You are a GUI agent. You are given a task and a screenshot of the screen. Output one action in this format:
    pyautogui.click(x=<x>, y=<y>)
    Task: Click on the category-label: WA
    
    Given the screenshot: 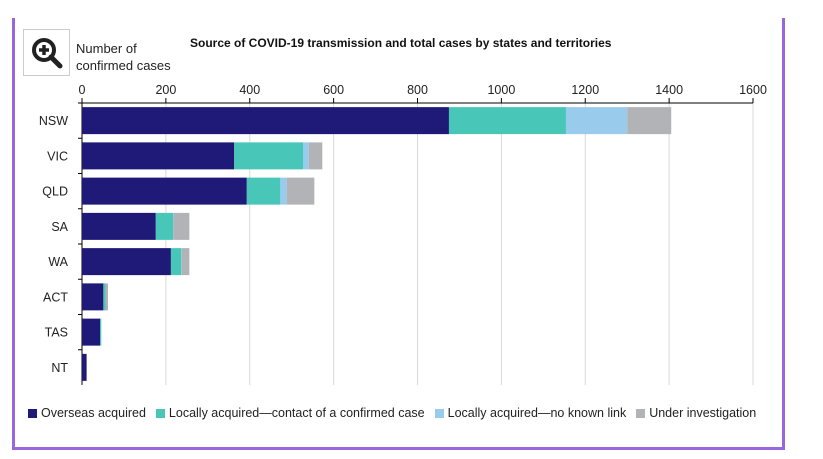 What is the action you would take?
    pyautogui.click(x=58, y=262)
    